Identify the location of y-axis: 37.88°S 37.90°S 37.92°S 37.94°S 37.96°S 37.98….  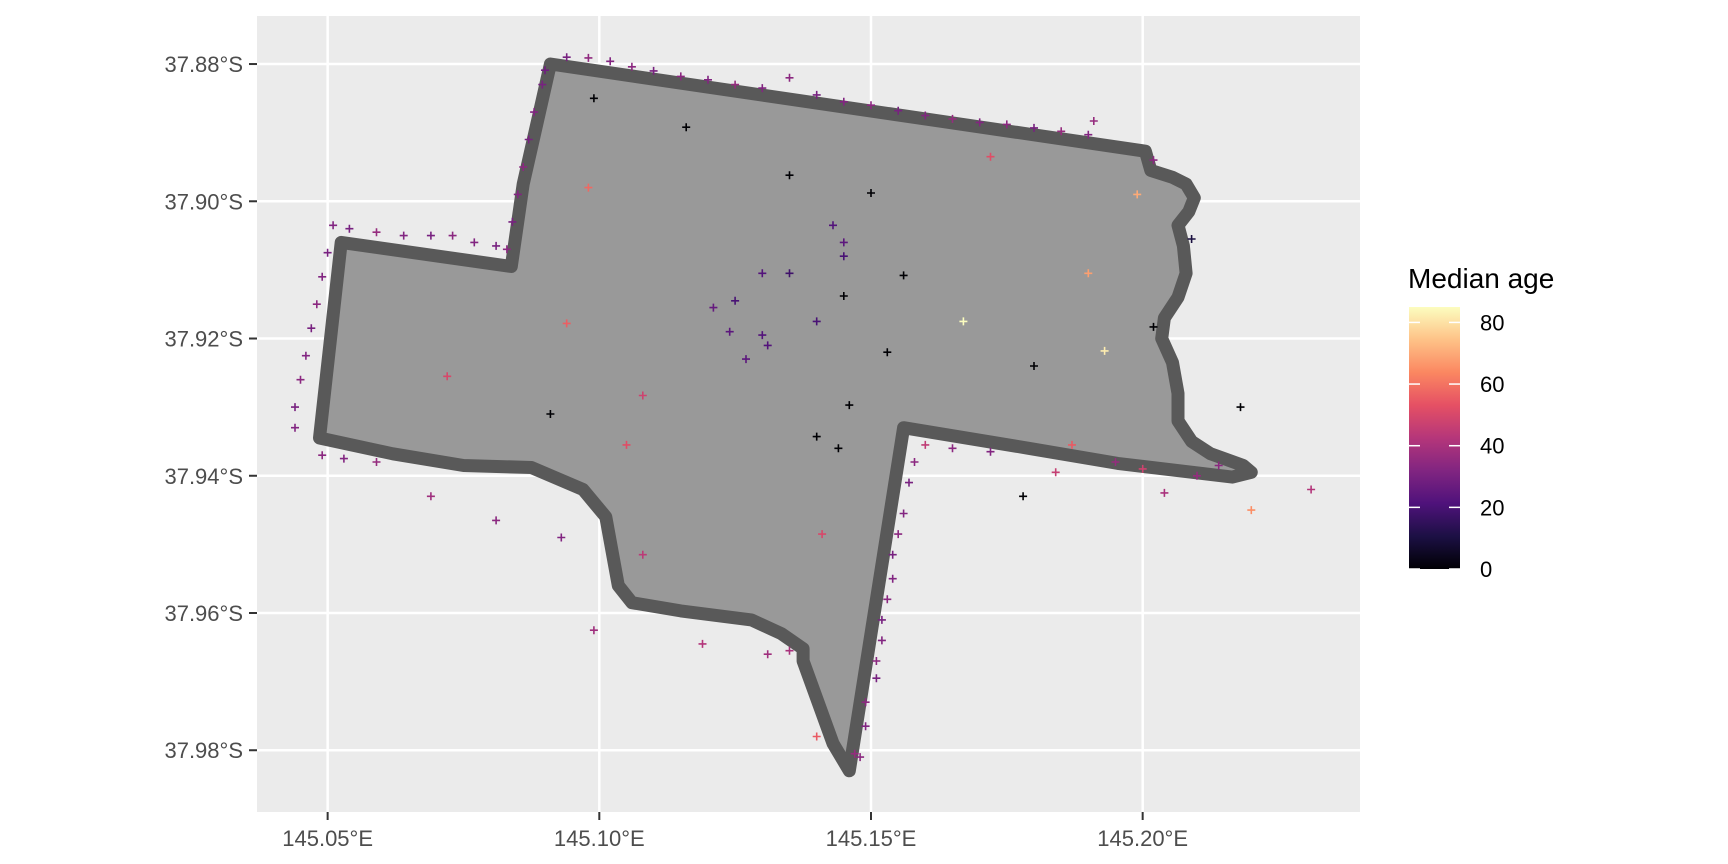
(210, 407).